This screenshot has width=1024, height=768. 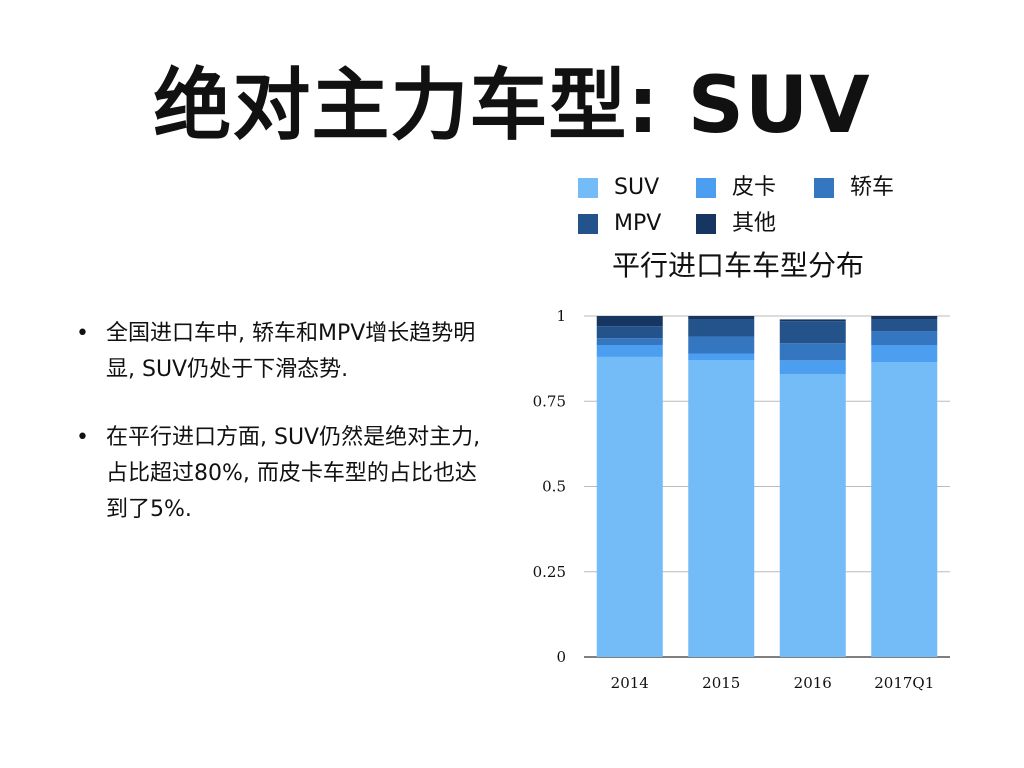 What do you see at coordinates (754, 187) in the screenshot?
I see `legend-label: 皮卡` at bounding box center [754, 187].